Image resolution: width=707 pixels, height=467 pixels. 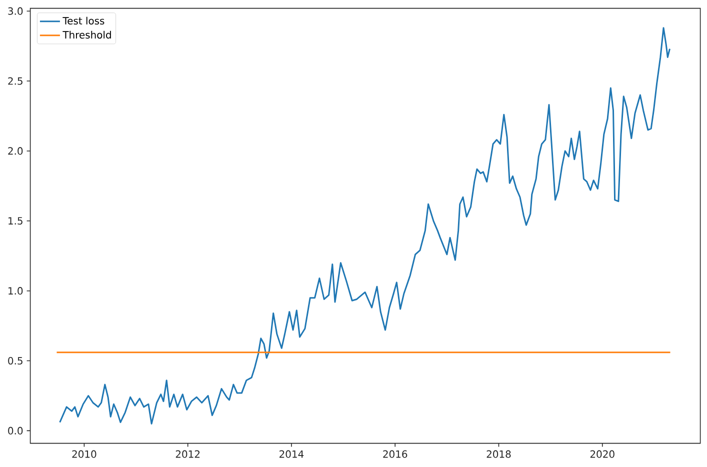 What do you see at coordinates (15, 151) in the screenshot?
I see `y-tick-label: 2.0` at bounding box center [15, 151].